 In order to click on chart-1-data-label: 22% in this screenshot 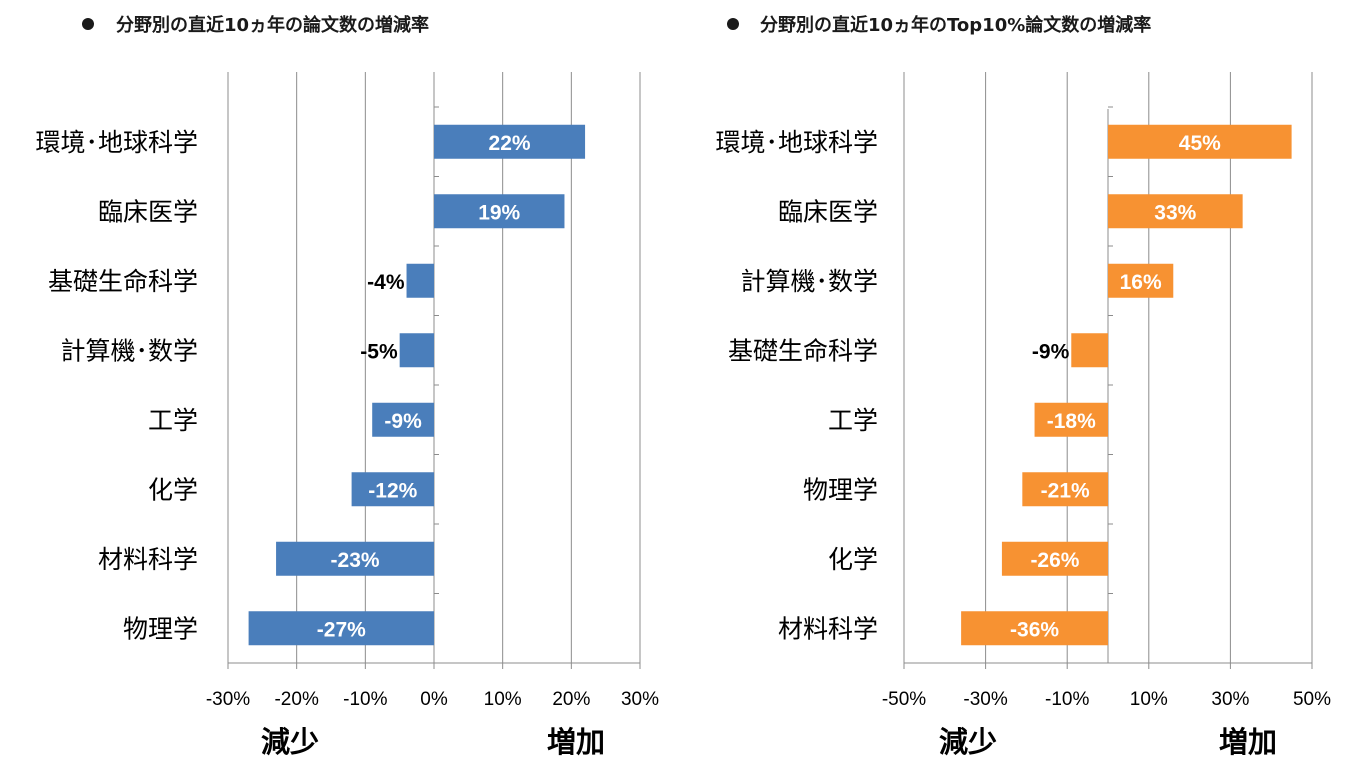, I will do `click(510, 143)`.